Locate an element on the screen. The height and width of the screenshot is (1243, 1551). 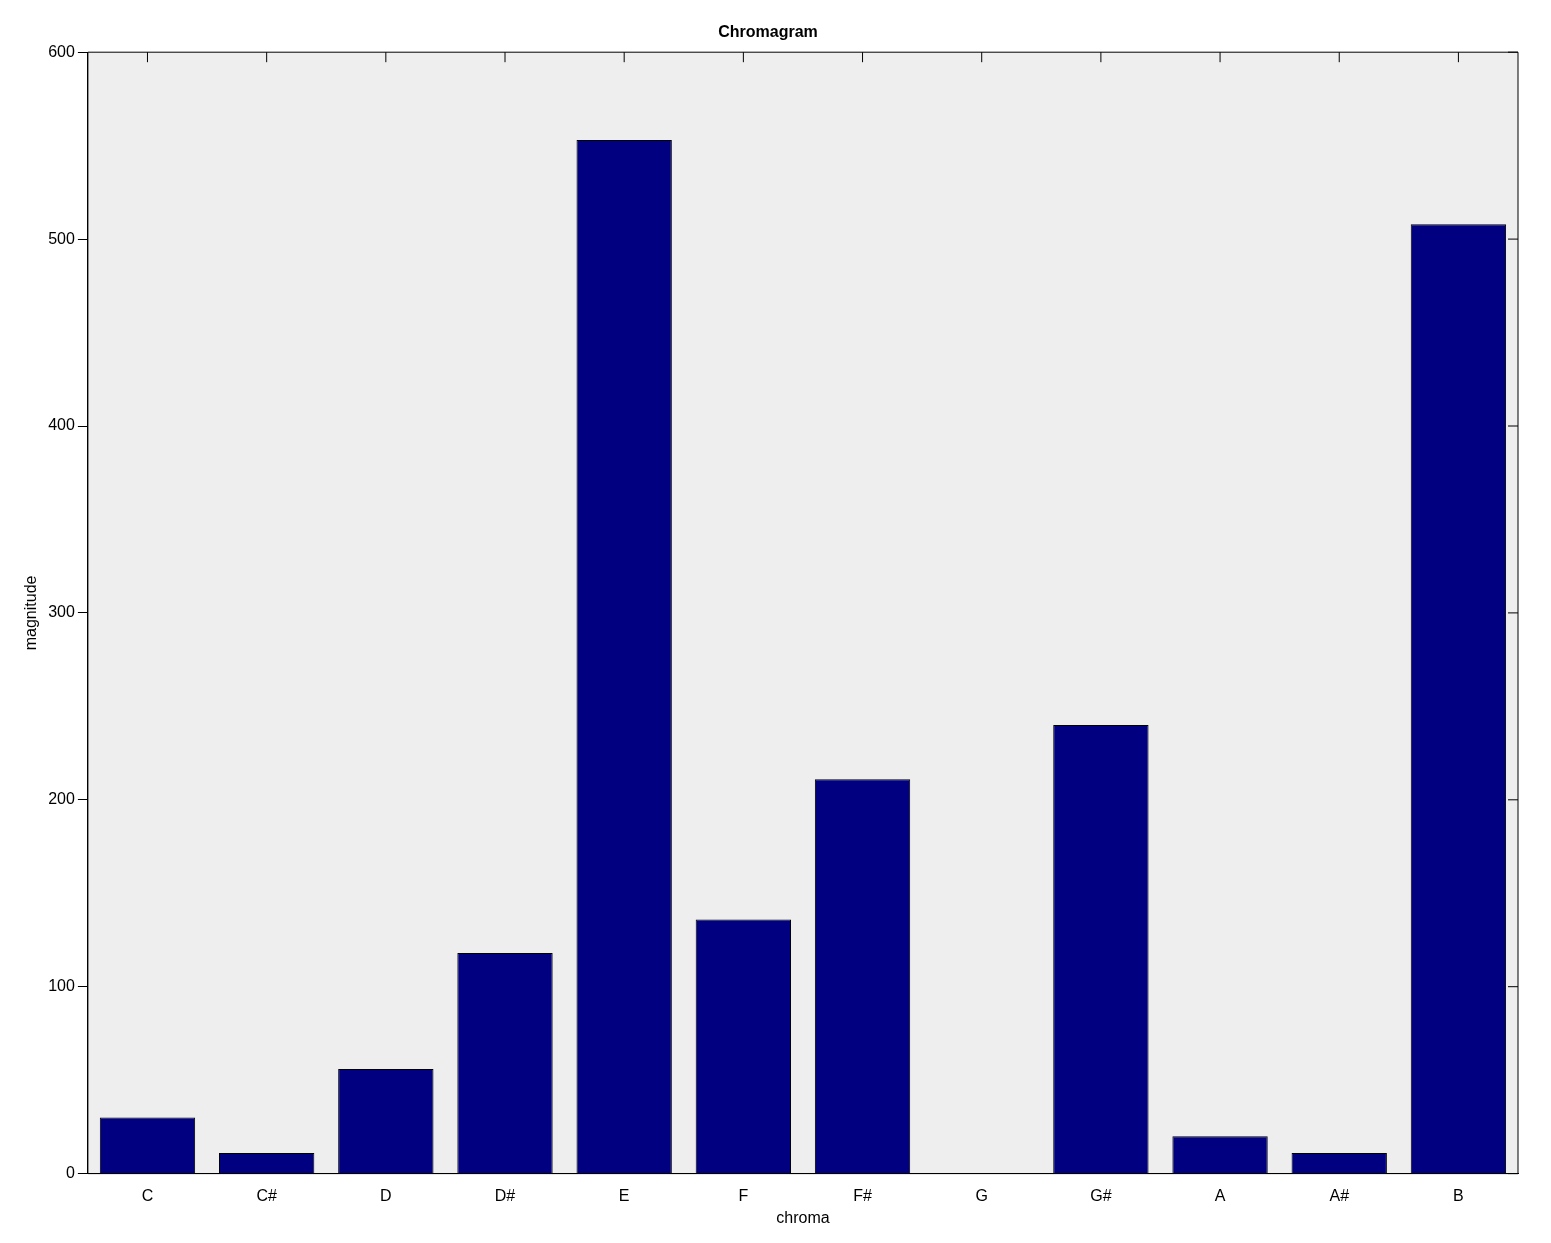
y-axis-title: magnitude is located at coordinates (31, 613).